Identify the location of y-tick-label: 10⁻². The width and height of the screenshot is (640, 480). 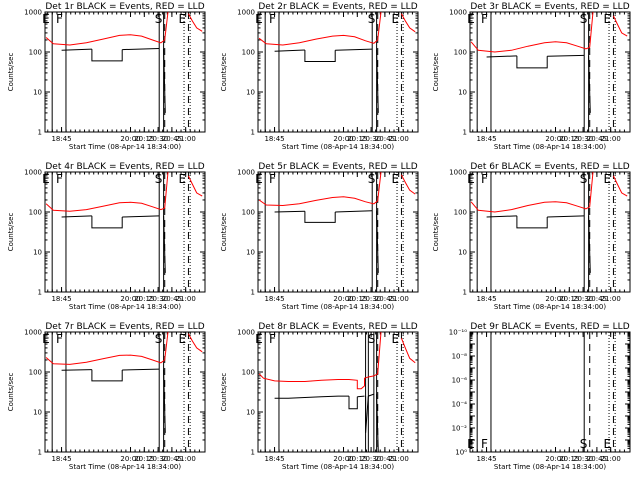
(460, 429).